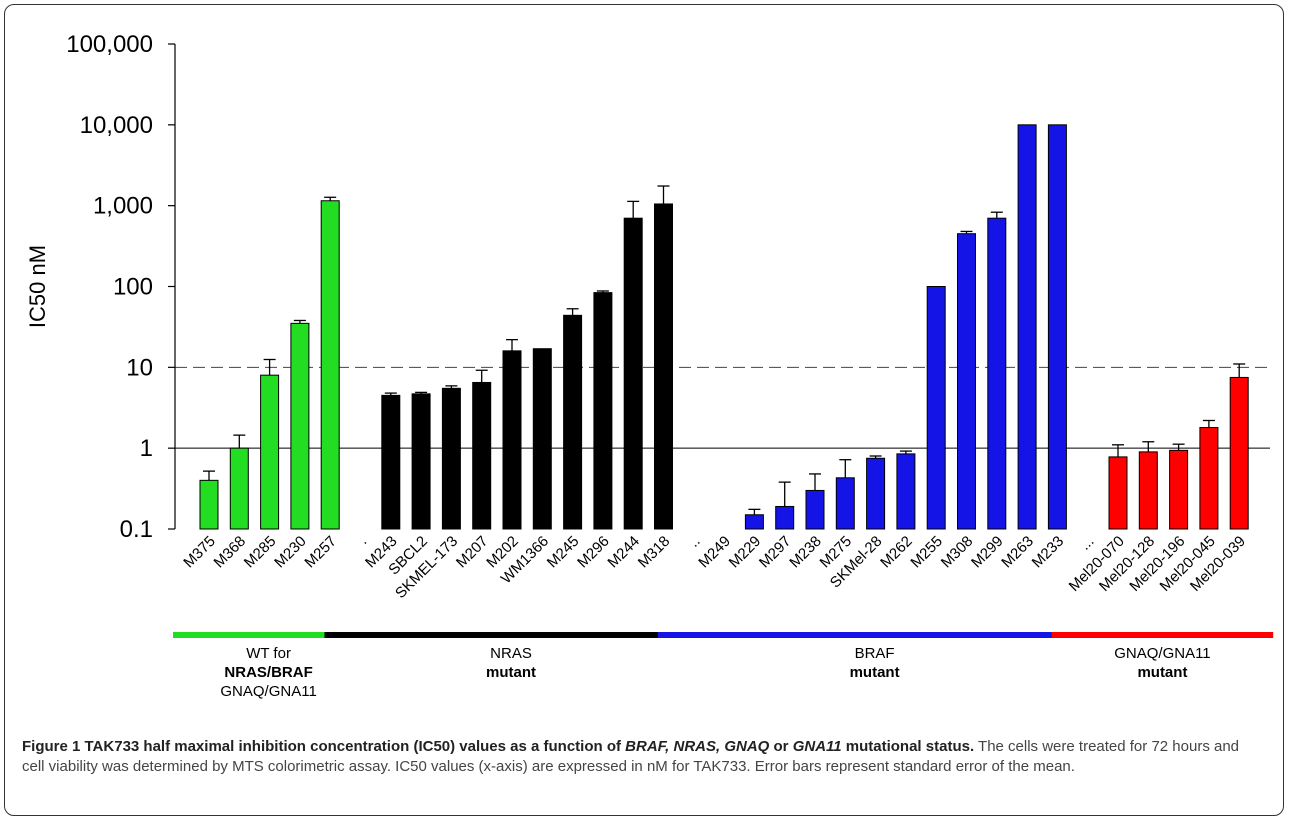 This screenshot has height=824, width=1290. What do you see at coordinates (123, 206) in the screenshot?
I see `y-tick-label: 1,000` at bounding box center [123, 206].